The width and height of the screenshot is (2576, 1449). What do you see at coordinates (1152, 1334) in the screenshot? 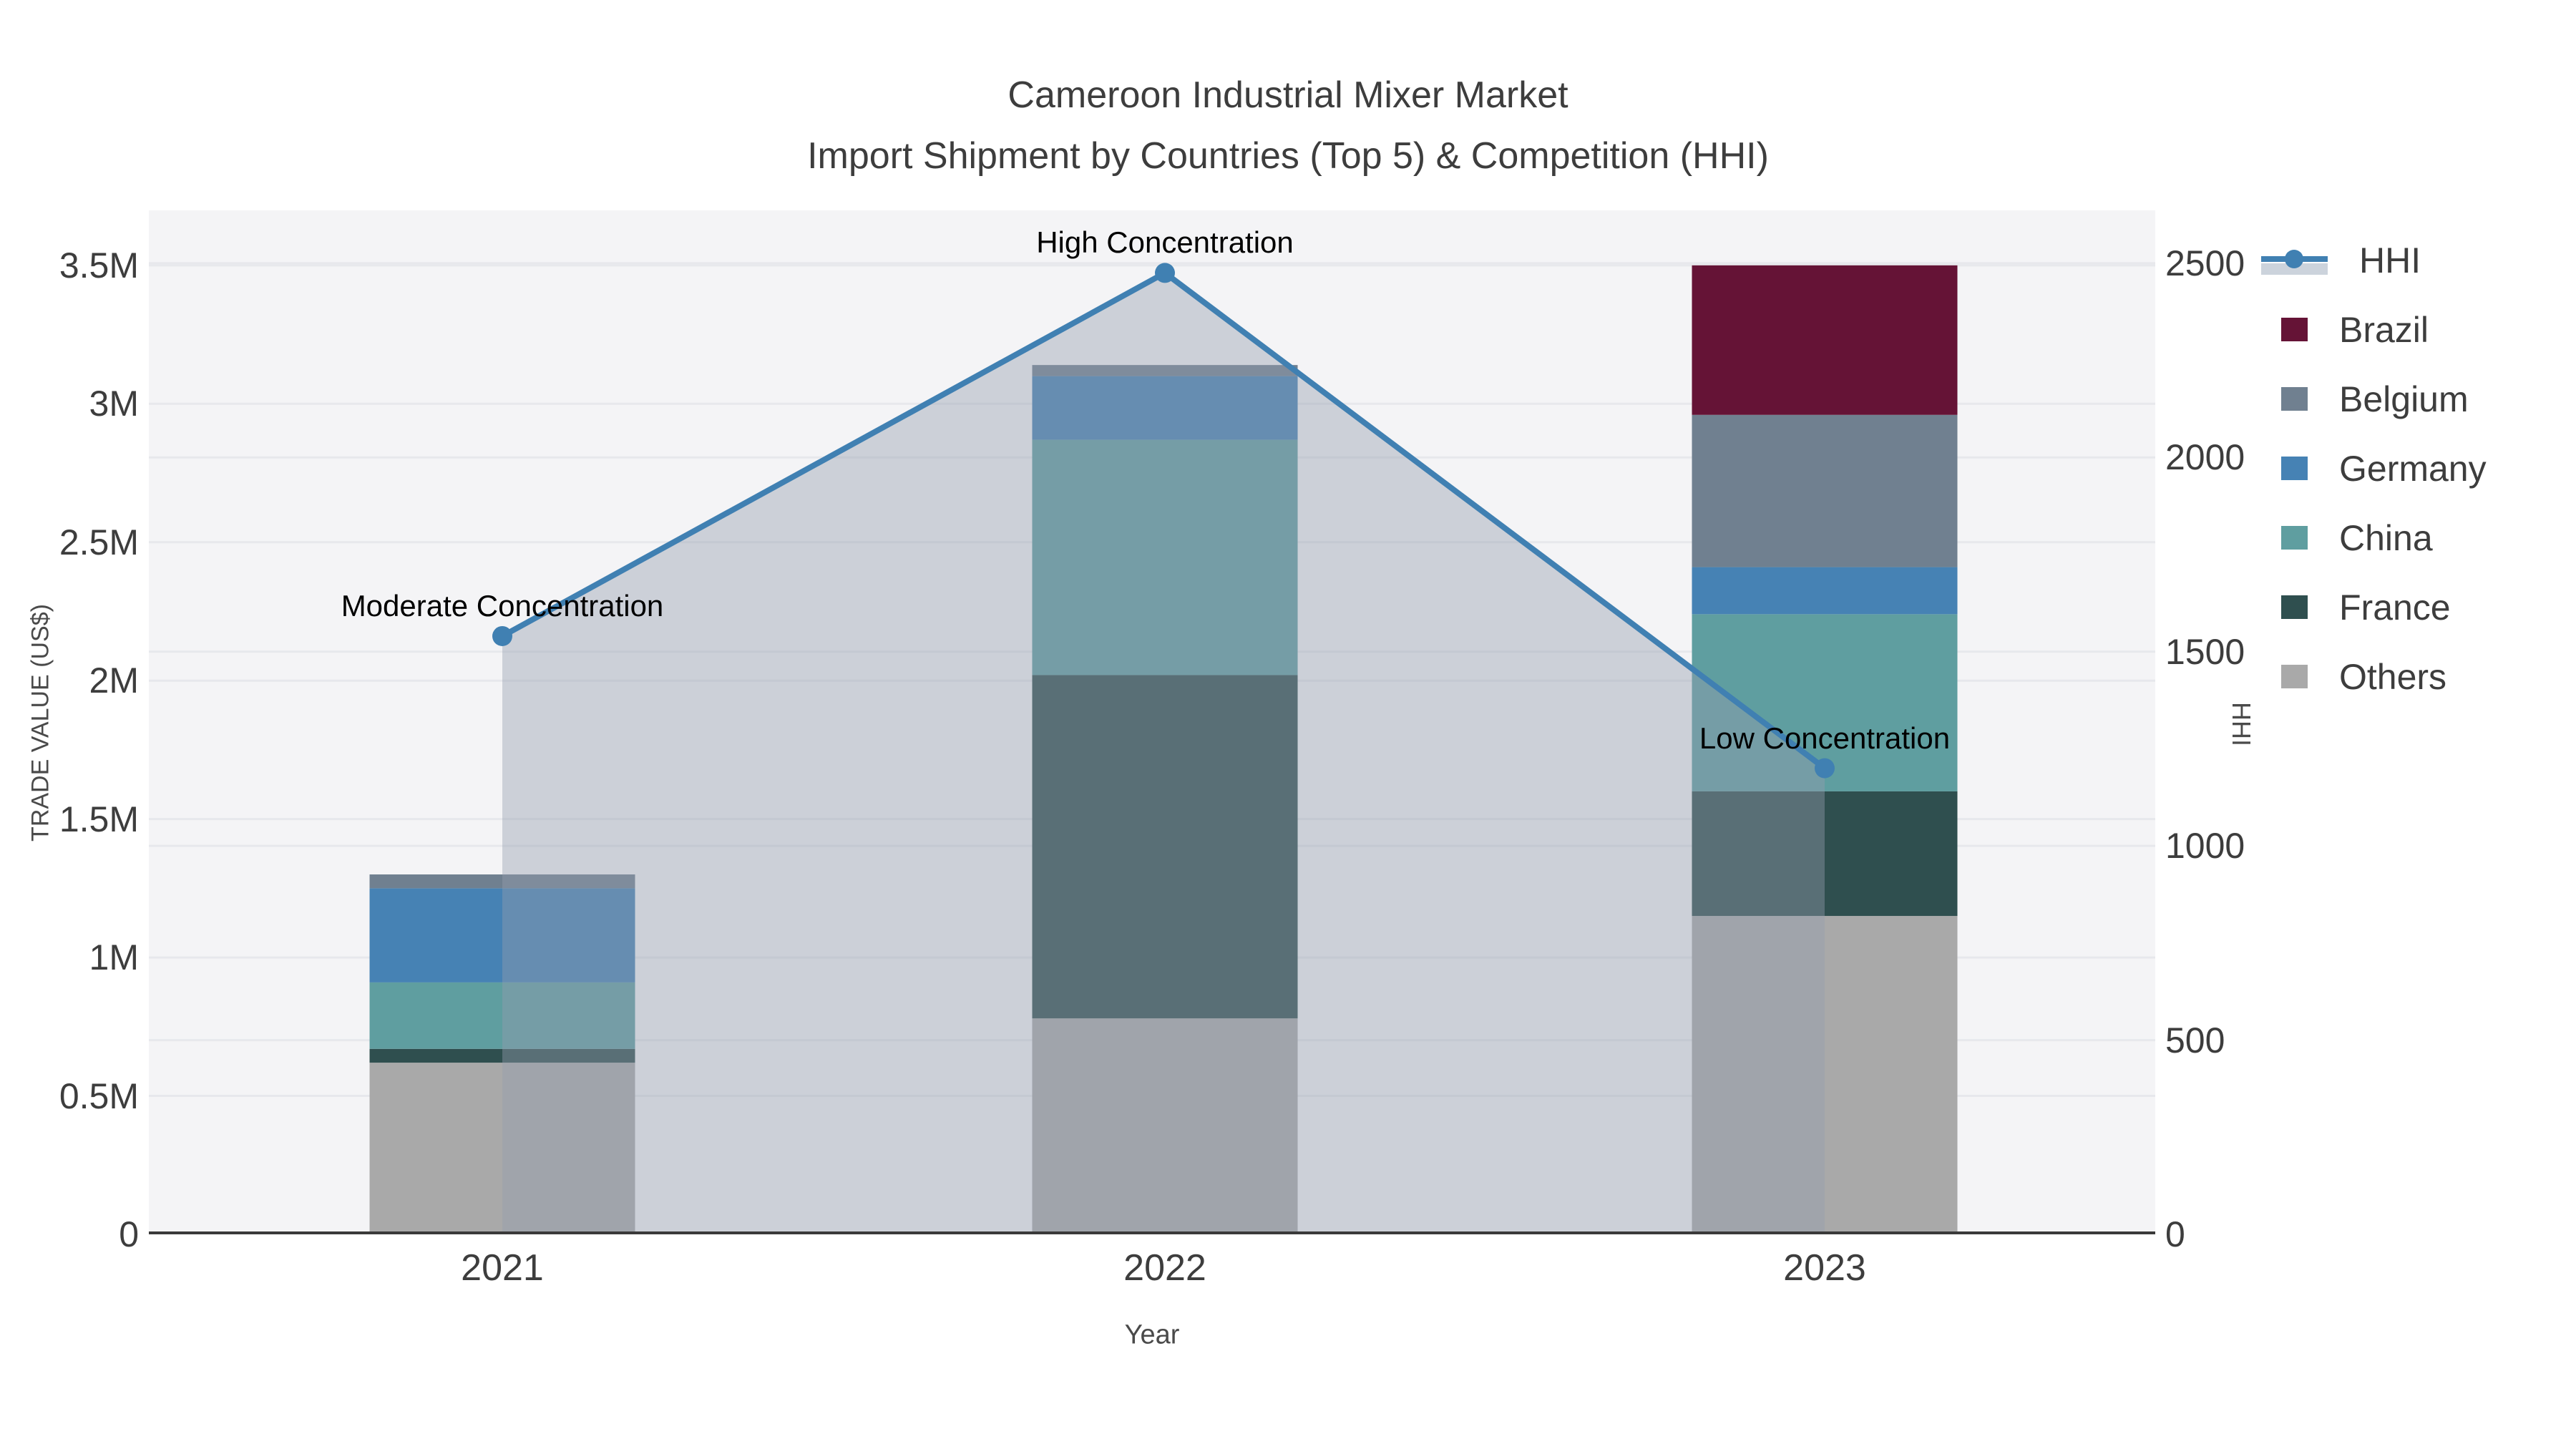
I see `x-axis-title: Year` at bounding box center [1152, 1334].